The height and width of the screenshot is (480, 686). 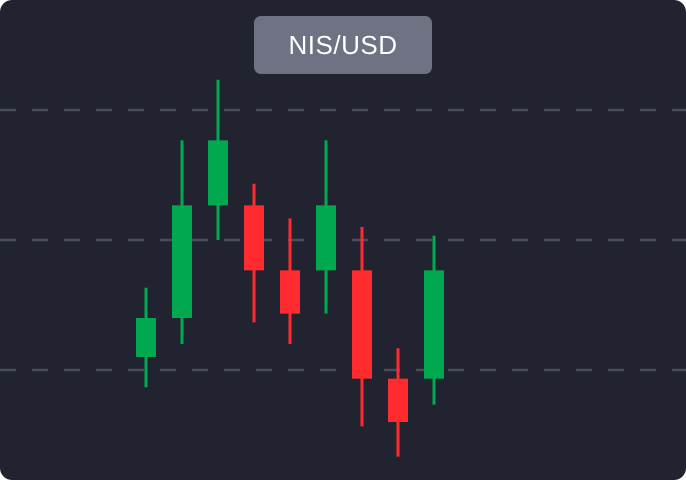 I want to click on currency-pair-label: NIS/USD, so click(x=343, y=44).